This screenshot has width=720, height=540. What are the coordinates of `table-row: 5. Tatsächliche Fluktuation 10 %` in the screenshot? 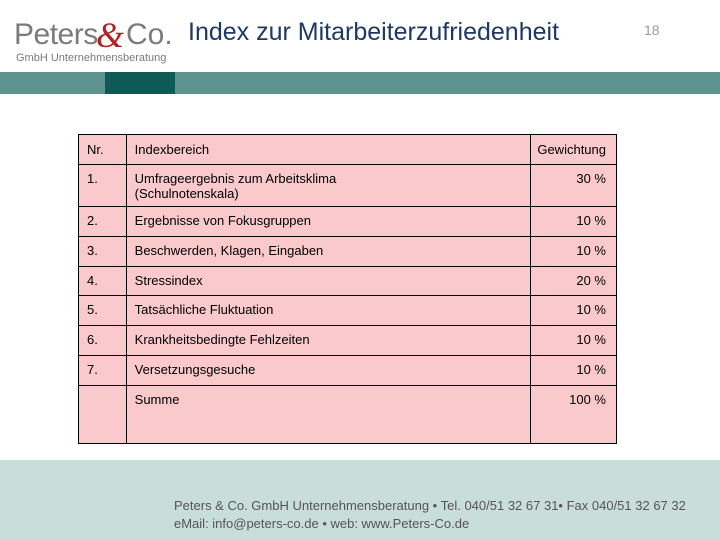 It's located at (347, 310).